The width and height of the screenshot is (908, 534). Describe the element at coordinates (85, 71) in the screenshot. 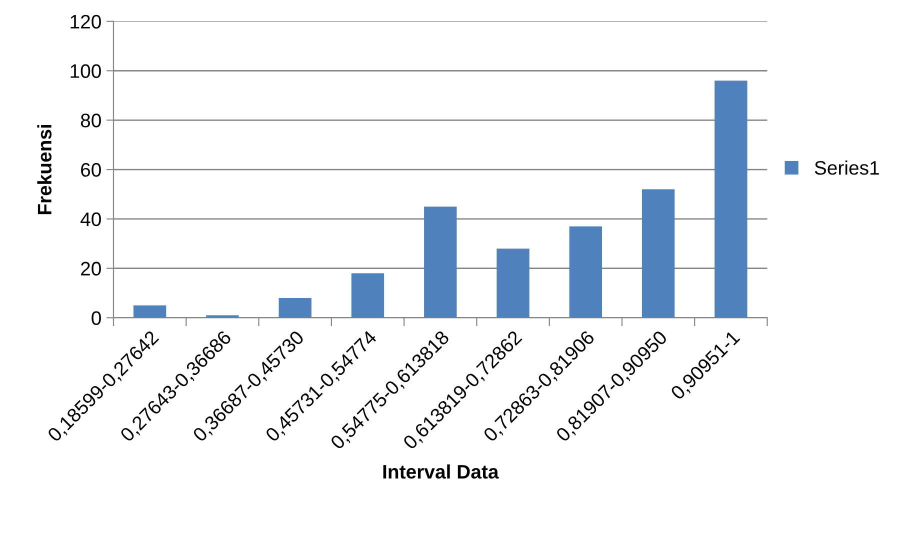

I see `y-tick-label: 100` at that location.